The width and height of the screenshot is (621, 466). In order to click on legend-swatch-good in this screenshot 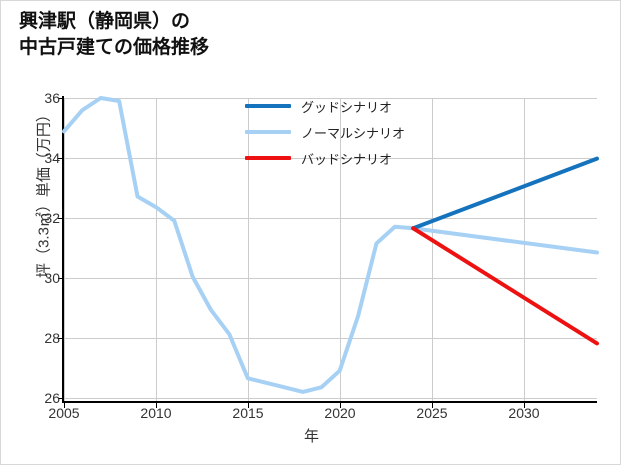, I will do `click(268, 106)`.